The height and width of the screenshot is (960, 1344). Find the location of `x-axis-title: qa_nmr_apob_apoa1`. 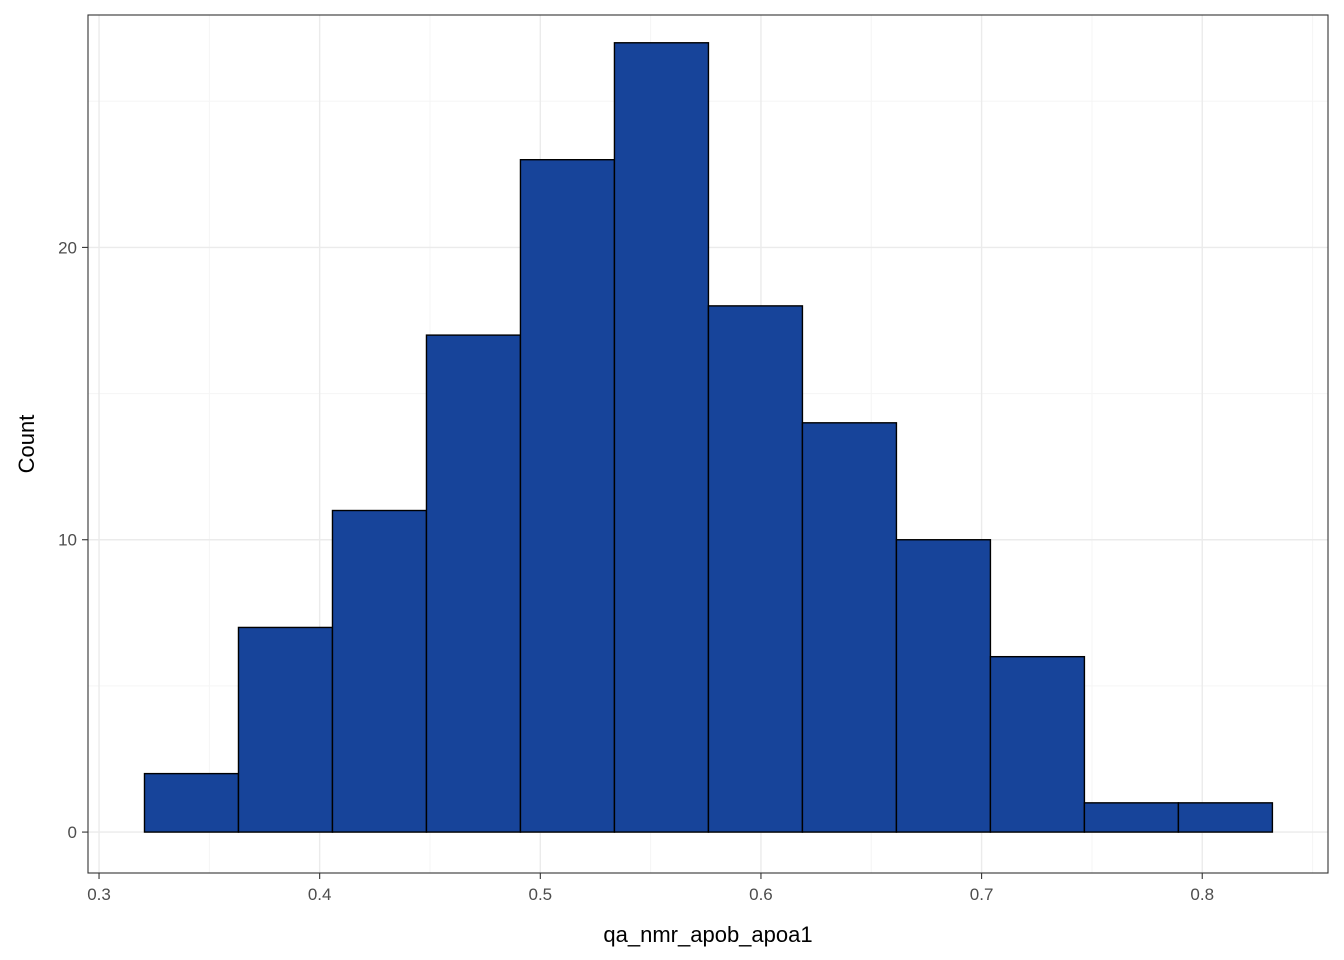

x-axis-title: qa_nmr_apob_apoa1 is located at coordinates (707, 934).